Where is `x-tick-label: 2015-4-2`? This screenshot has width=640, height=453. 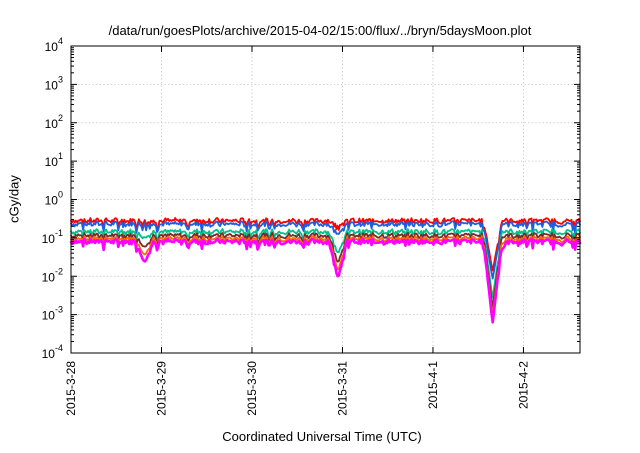
x-tick-label: 2015-4-2 is located at coordinates (523, 385).